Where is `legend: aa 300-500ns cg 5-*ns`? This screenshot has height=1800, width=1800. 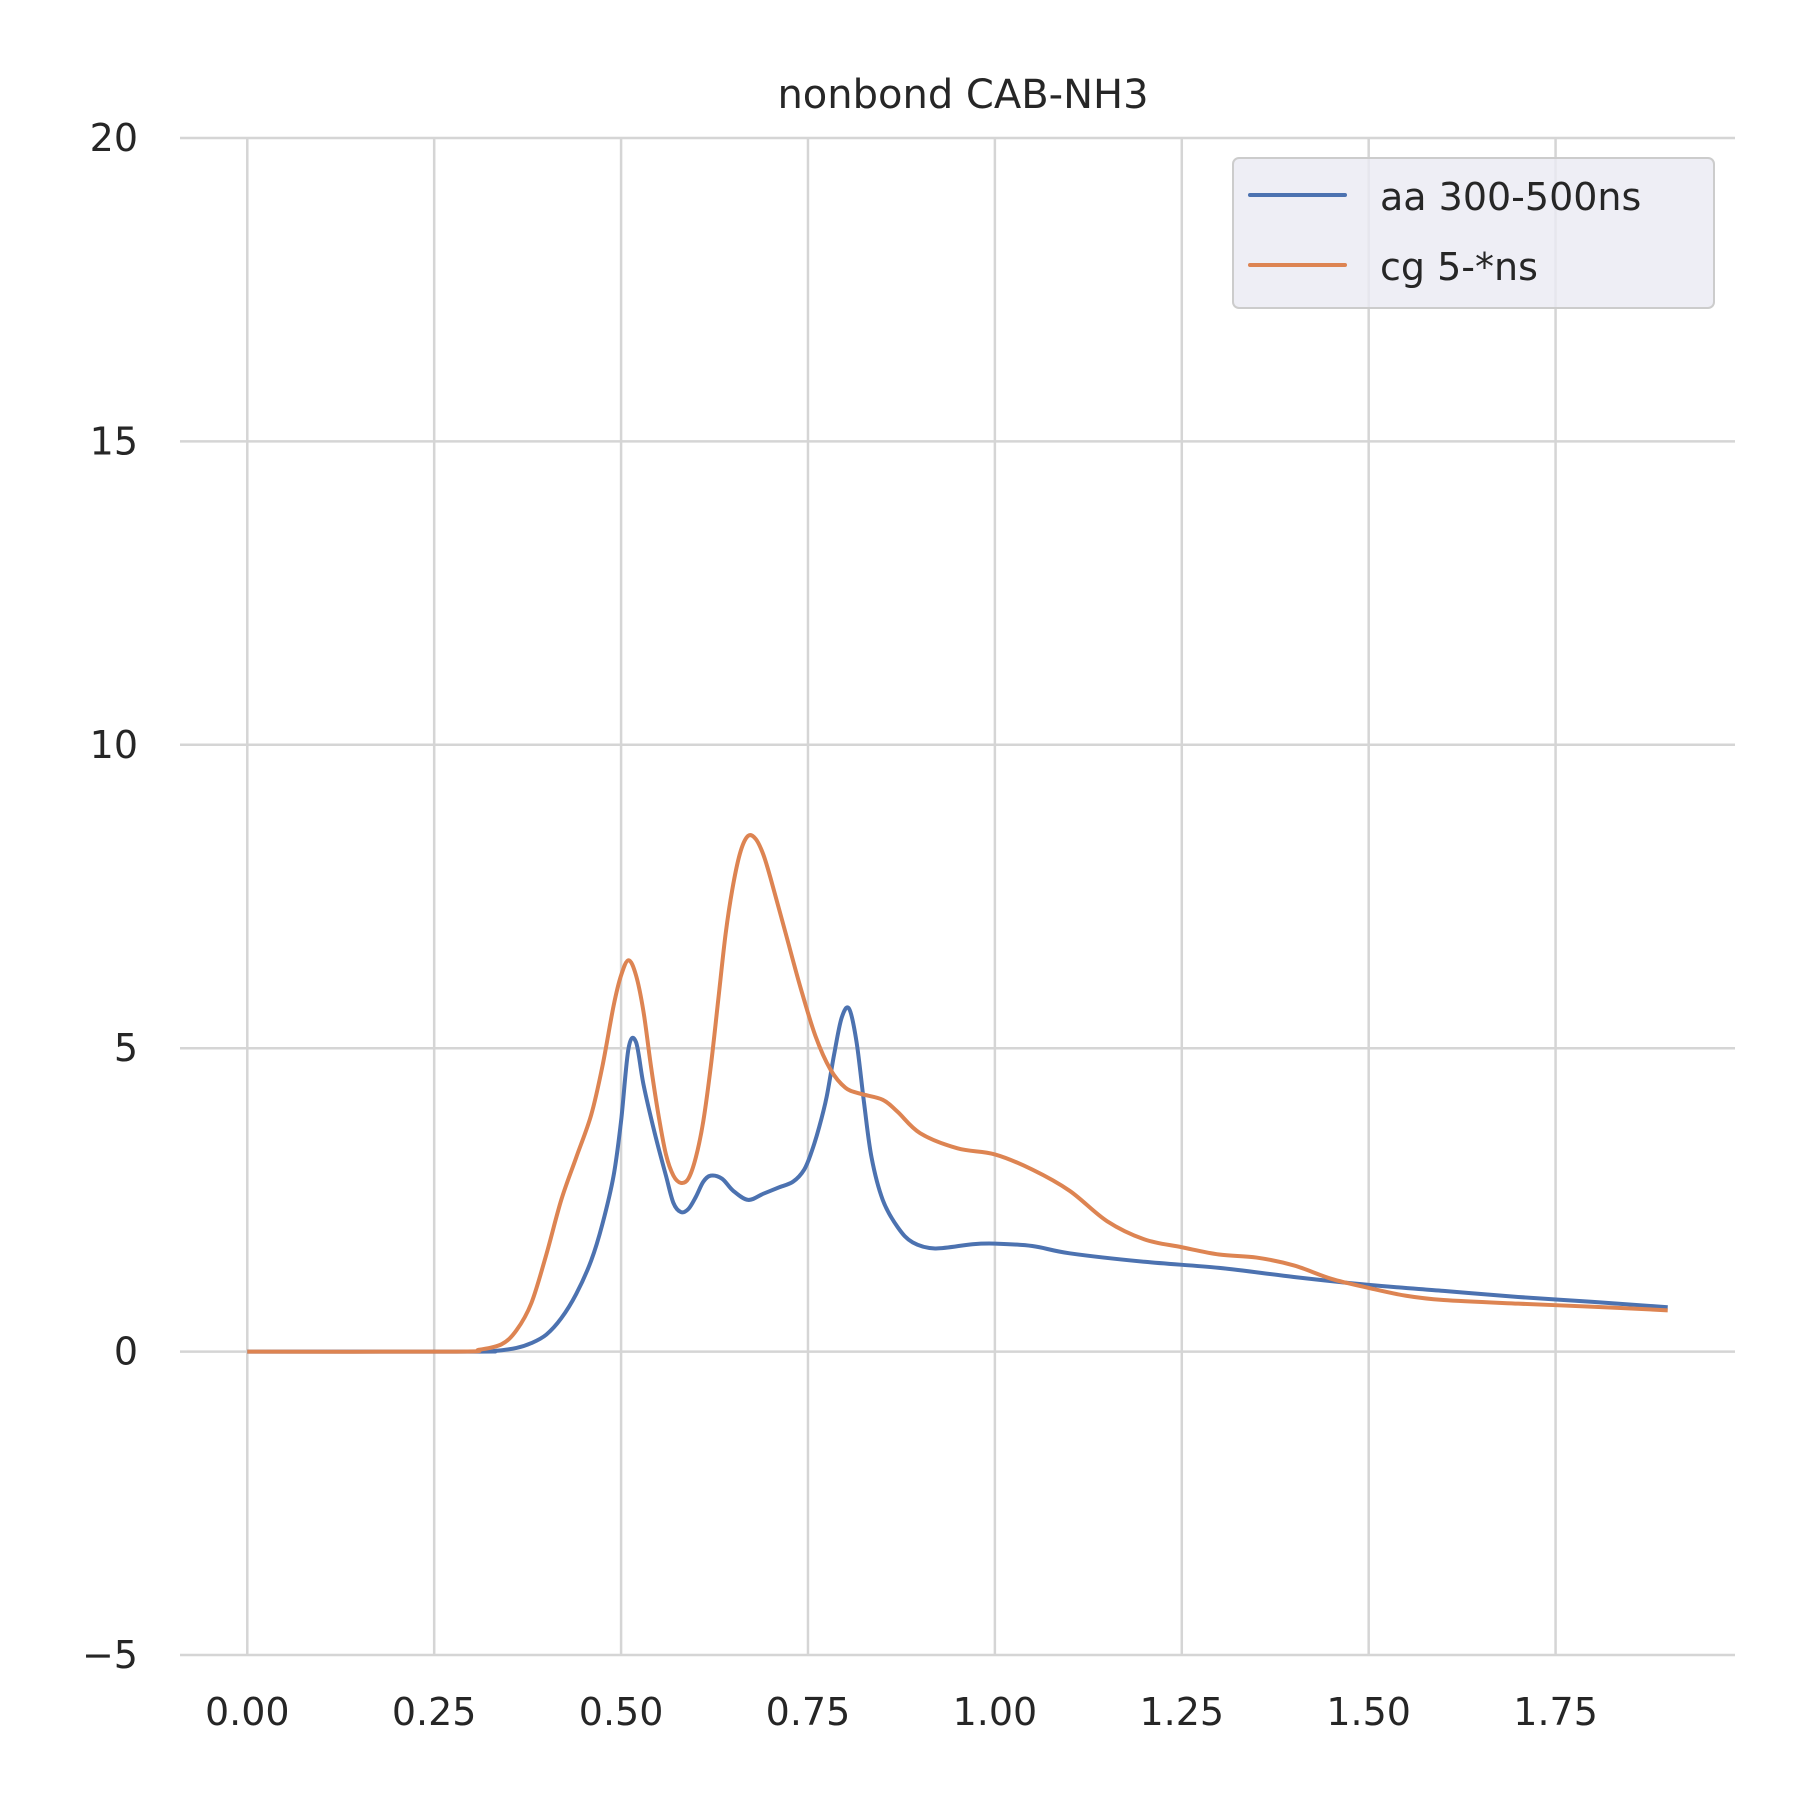
legend: aa 300-500ns cg 5-*ns is located at coordinates (1473, 233).